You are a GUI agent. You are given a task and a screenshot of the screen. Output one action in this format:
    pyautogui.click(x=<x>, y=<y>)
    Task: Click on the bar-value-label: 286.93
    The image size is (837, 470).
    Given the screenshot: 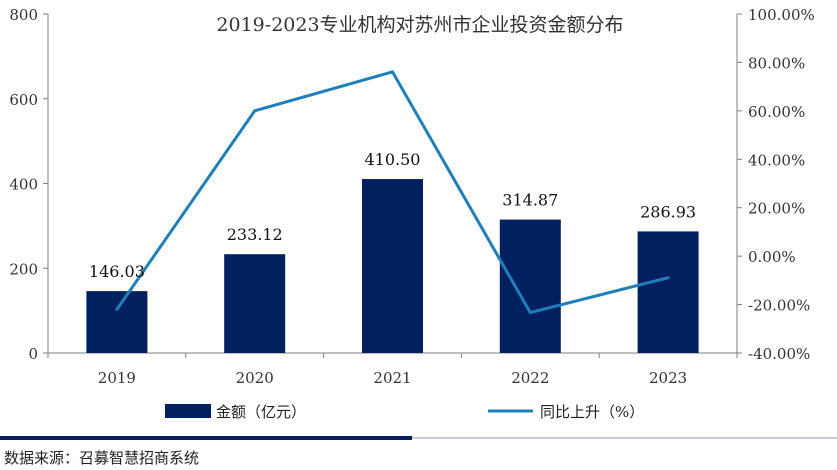 What is the action you would take?
    pyautogui.click(x=668, y=211)
    